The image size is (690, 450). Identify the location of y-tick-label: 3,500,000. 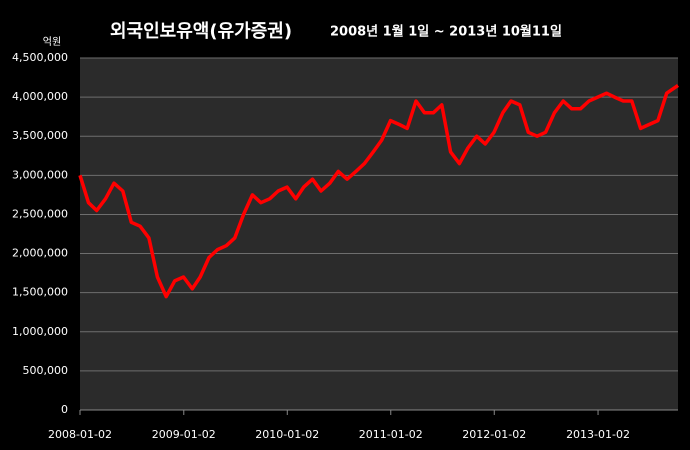
(40, 135).